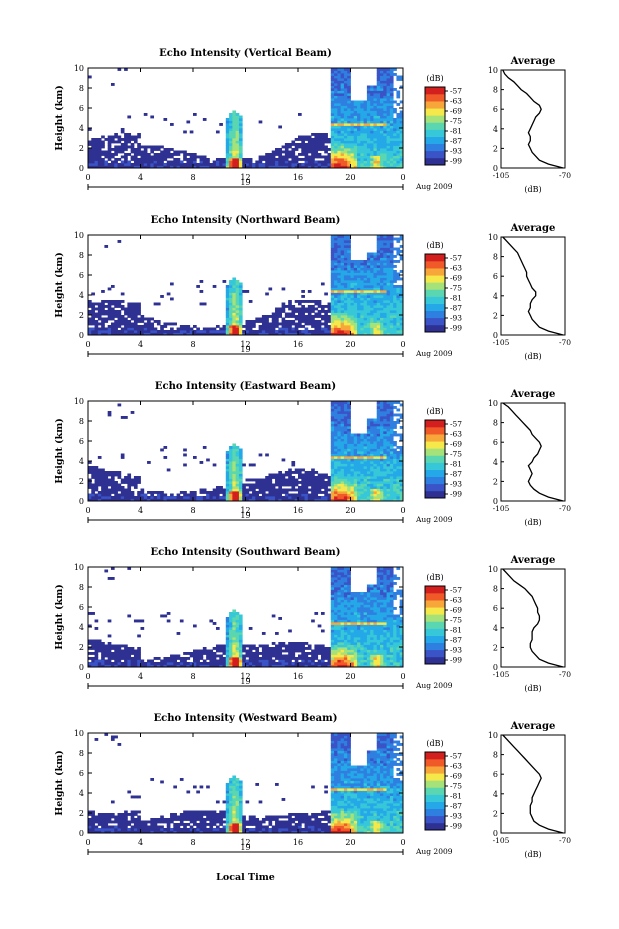 The width and height of the screenshot is (619, 929). Describe the element at coordinates (81, 128) in the screenshot. I see `y-tick-label: 4` at that location.